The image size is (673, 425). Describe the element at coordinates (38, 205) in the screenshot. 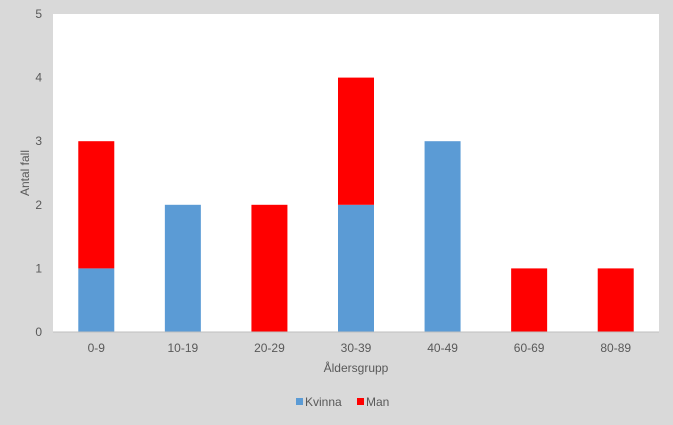

I see `y-tick-label: 2` at that location.